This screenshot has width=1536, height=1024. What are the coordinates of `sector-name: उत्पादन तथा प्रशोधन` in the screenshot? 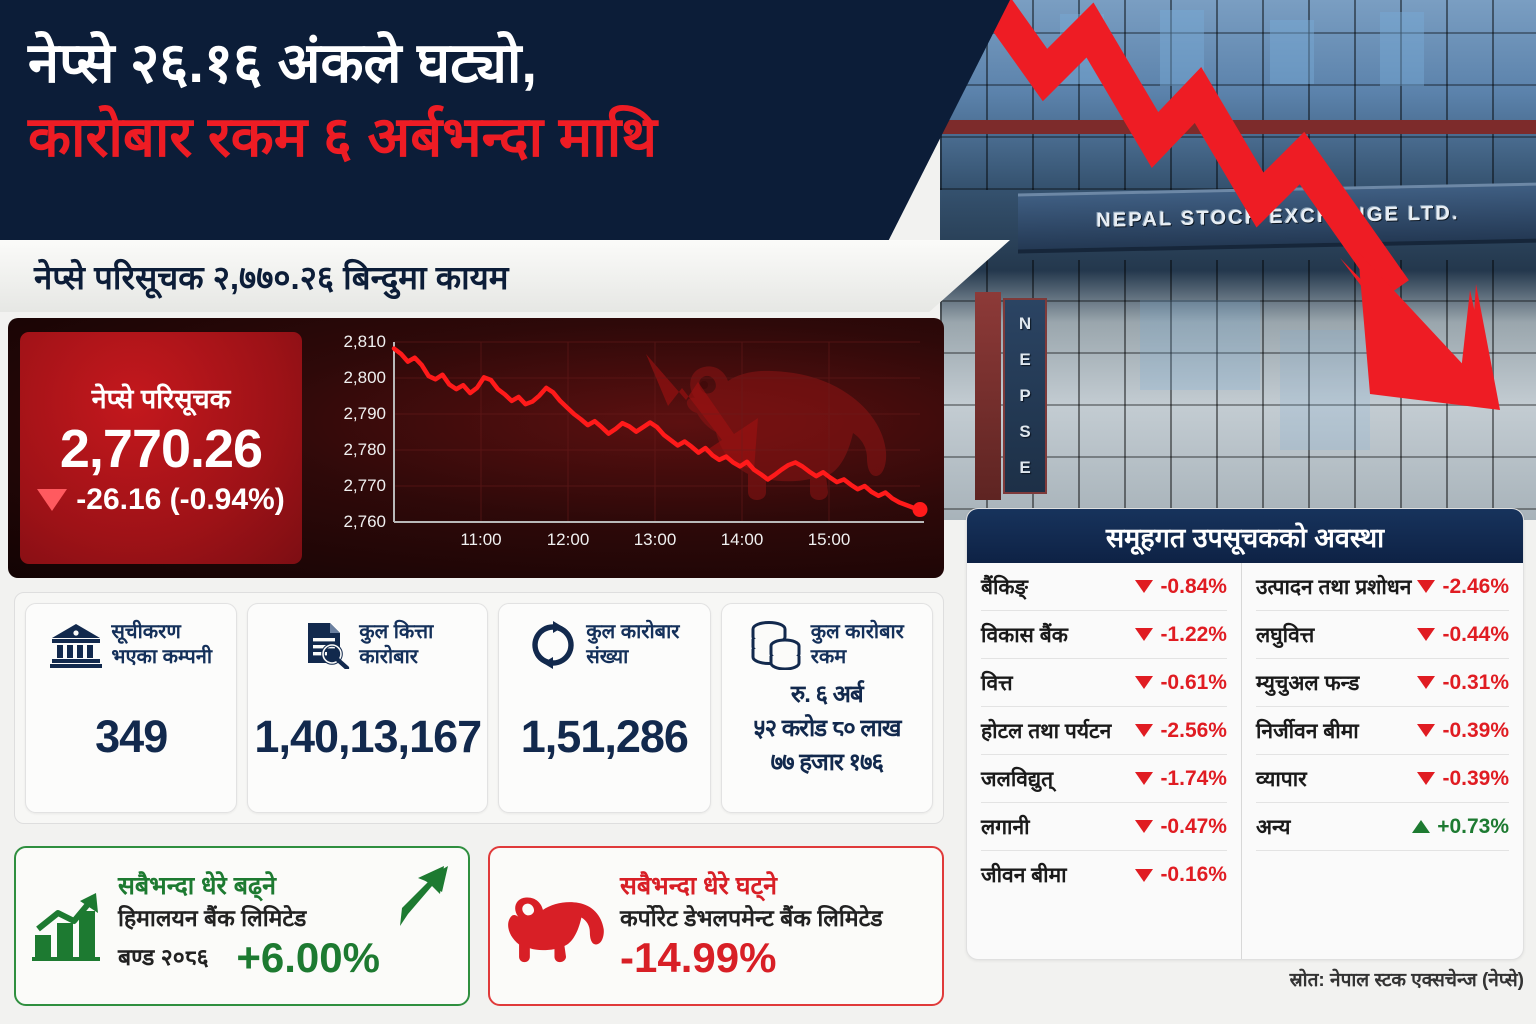 It's located at (1333, 587).